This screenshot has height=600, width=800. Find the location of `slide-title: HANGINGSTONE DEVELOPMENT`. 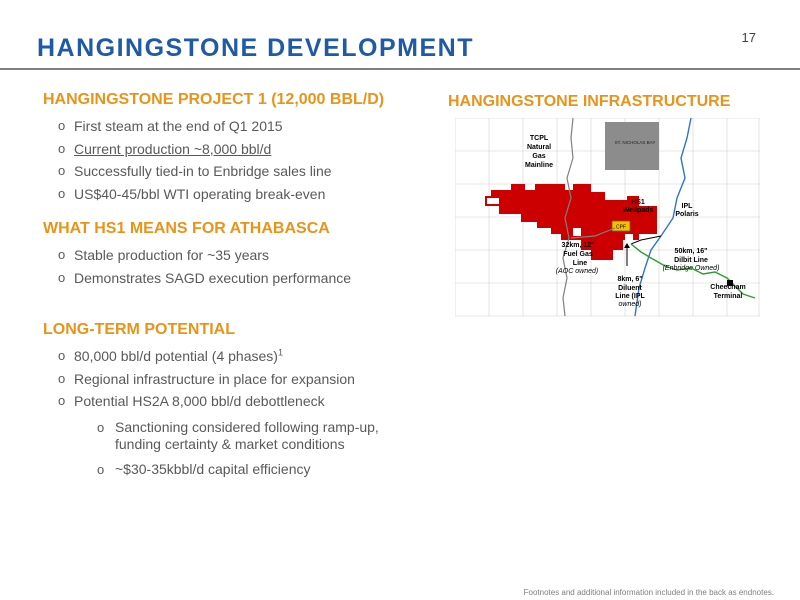

slide-title: HANGINGSTONE DEVELOPMENT is located at coordinates (255, 48).